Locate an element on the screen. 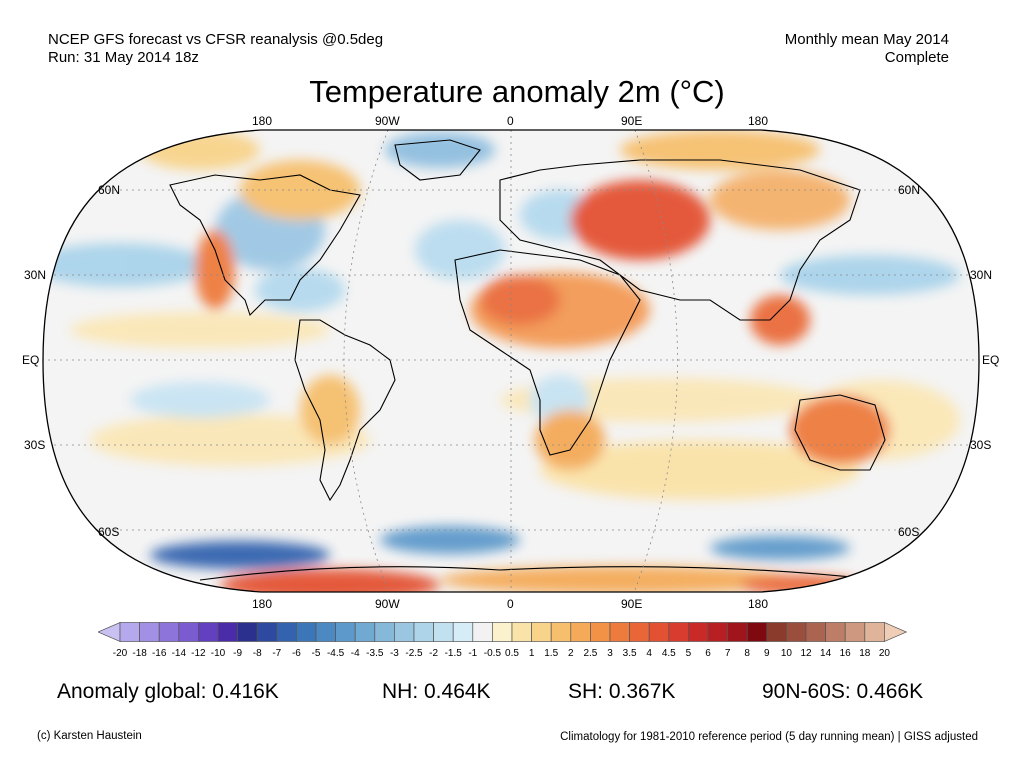 Image resolution: width=1024 pixels, height=768 pixels. lat-label-left-30n: 30N is located at coordinates (35, 275).